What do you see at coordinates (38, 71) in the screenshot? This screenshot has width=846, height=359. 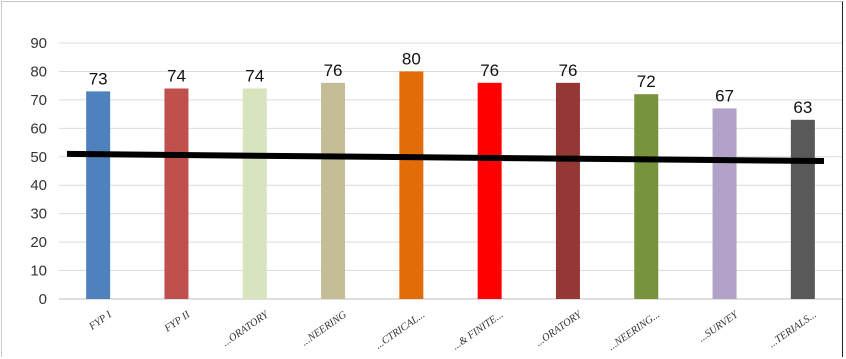 I see `y-tick-label: 80` at bounding box center [38, 71].